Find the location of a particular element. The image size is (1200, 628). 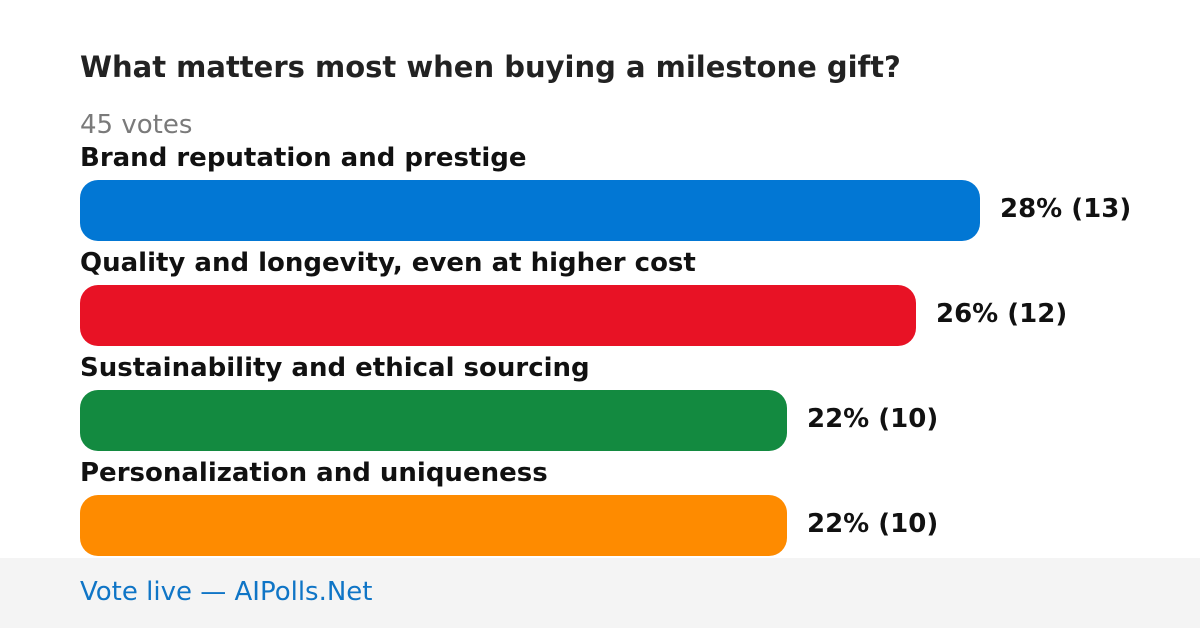

option-label: Personalization and uniqueness is located at coordinates (314, 473).